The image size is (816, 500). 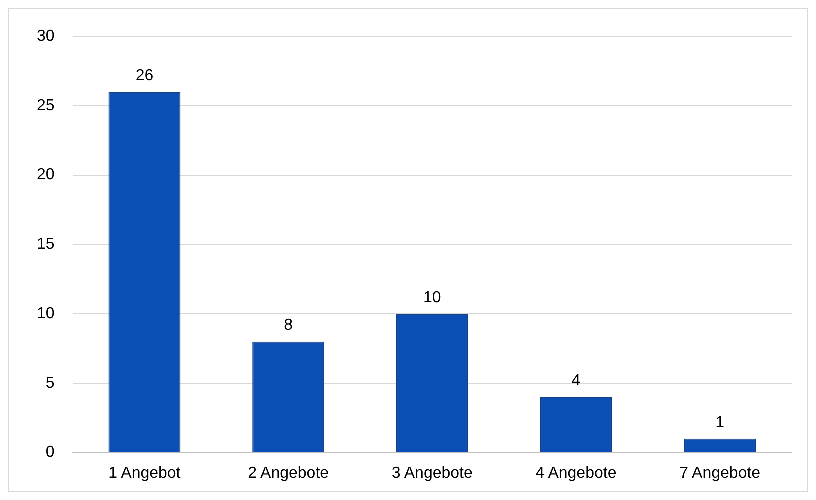 What do you see at coordinates (46, 105) in the screenshot?
I see `y-tick-label: 25` at bounding box center [46, 105].